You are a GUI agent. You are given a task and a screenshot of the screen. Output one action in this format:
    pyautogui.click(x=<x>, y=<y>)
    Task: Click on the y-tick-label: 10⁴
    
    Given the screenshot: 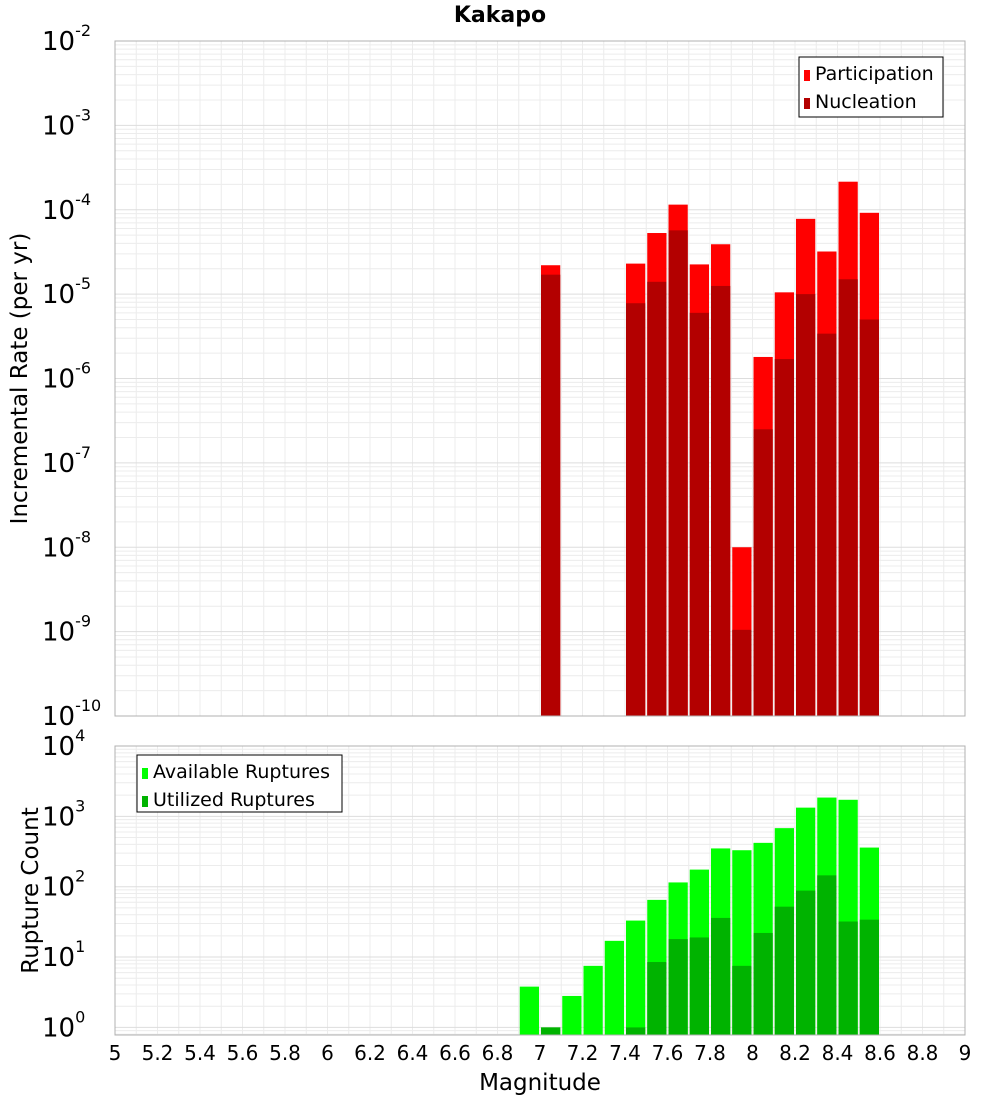 What is the action you would take?
    pyautogui.click(x=63, y=744)
    